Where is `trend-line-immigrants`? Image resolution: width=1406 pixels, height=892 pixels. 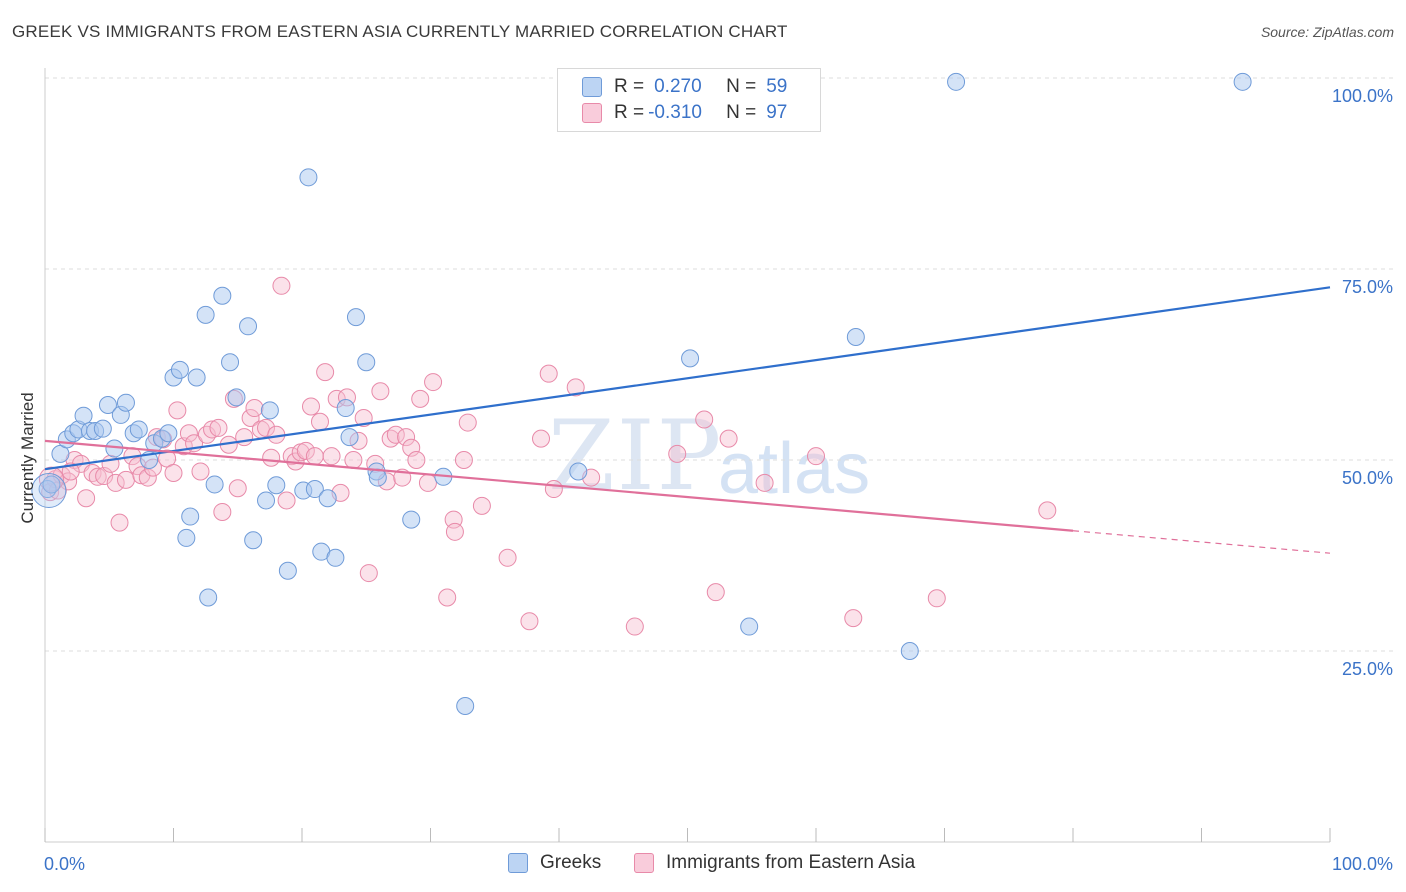 trend-line-immigrants is located at coordinates (559, 485).